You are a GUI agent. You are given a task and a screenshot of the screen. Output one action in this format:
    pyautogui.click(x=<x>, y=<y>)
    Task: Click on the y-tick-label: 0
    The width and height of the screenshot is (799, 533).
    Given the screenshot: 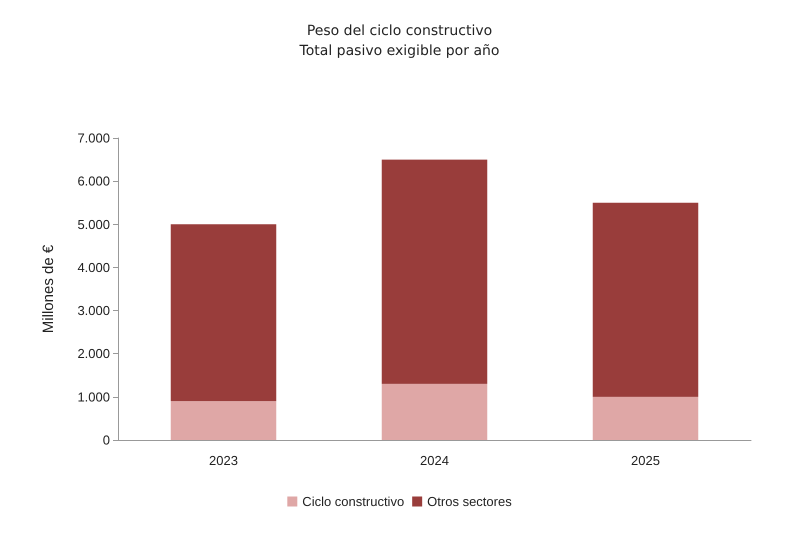 What is the action you would take?
    pyautogui.click(x=106, y=440)
    